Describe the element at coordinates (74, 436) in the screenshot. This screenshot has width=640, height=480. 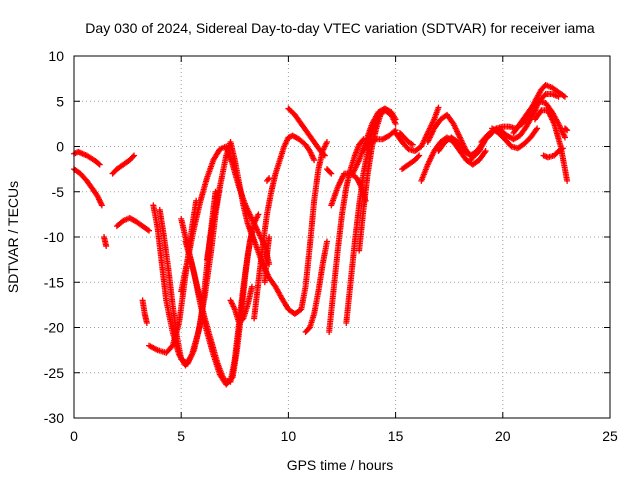
I see `x-tick-label: 0` at that location.